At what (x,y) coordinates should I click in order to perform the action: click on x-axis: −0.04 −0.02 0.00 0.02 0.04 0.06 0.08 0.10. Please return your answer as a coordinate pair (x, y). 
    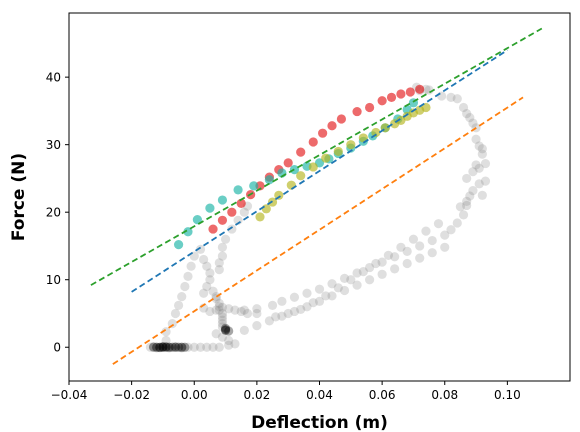
    Looking at the image, I should click on (286, 391).